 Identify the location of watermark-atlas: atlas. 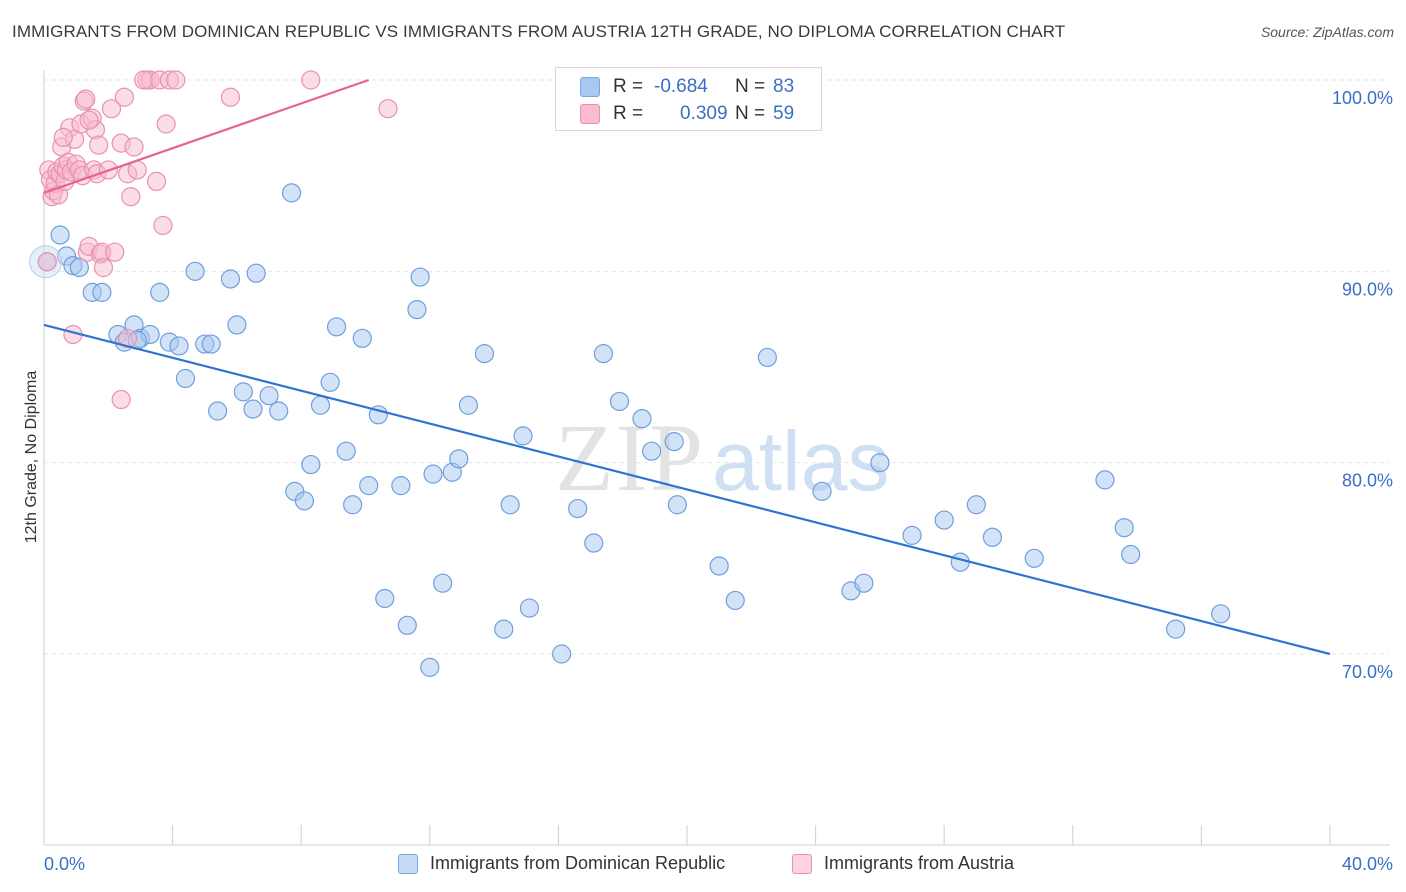
(800, 461).